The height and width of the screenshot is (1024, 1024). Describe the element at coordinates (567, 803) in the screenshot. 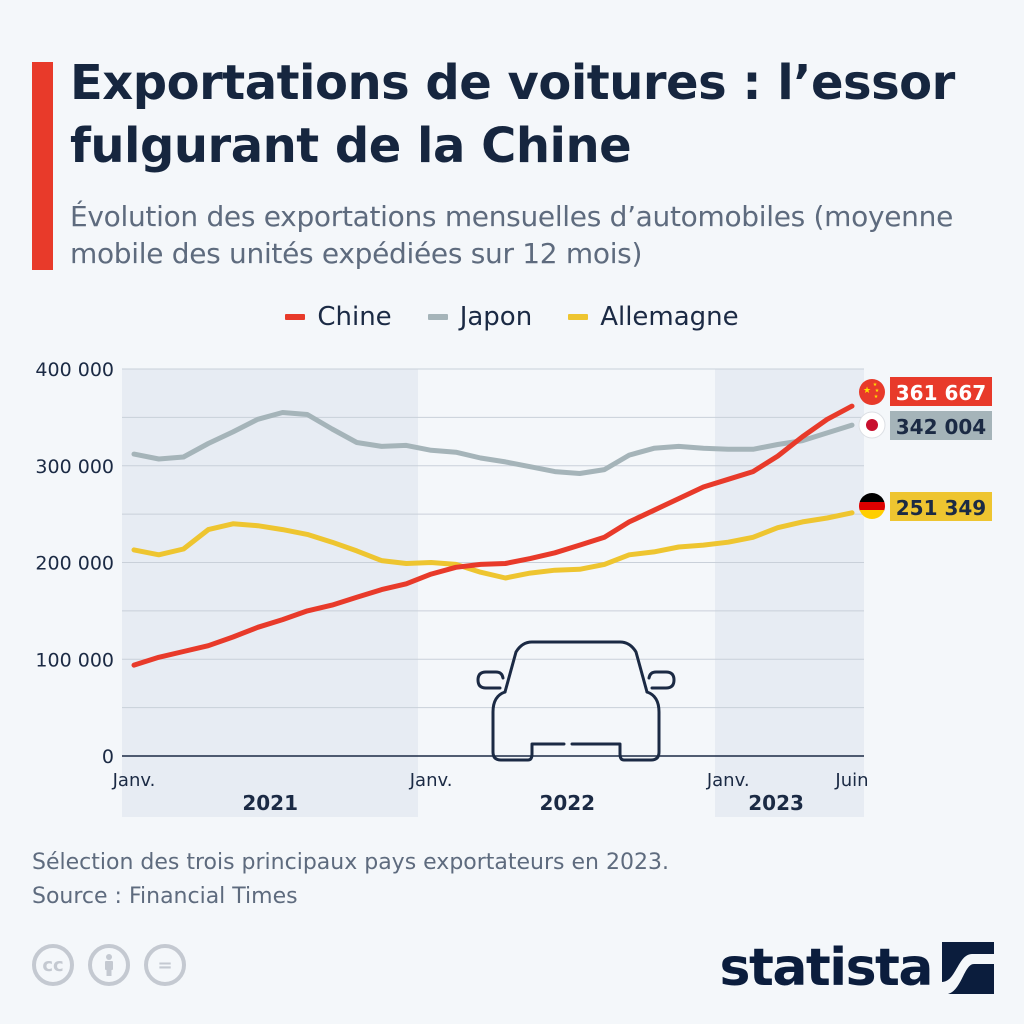

I see `year-label: 2022` at that location.